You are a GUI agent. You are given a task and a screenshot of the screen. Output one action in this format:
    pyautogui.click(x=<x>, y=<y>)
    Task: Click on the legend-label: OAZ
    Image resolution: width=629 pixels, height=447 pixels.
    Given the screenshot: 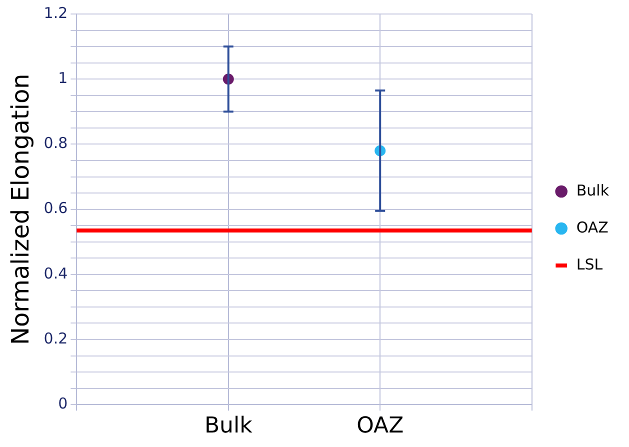 What is the action you would take?
    pyautogui.click(x=592, y=227)
    